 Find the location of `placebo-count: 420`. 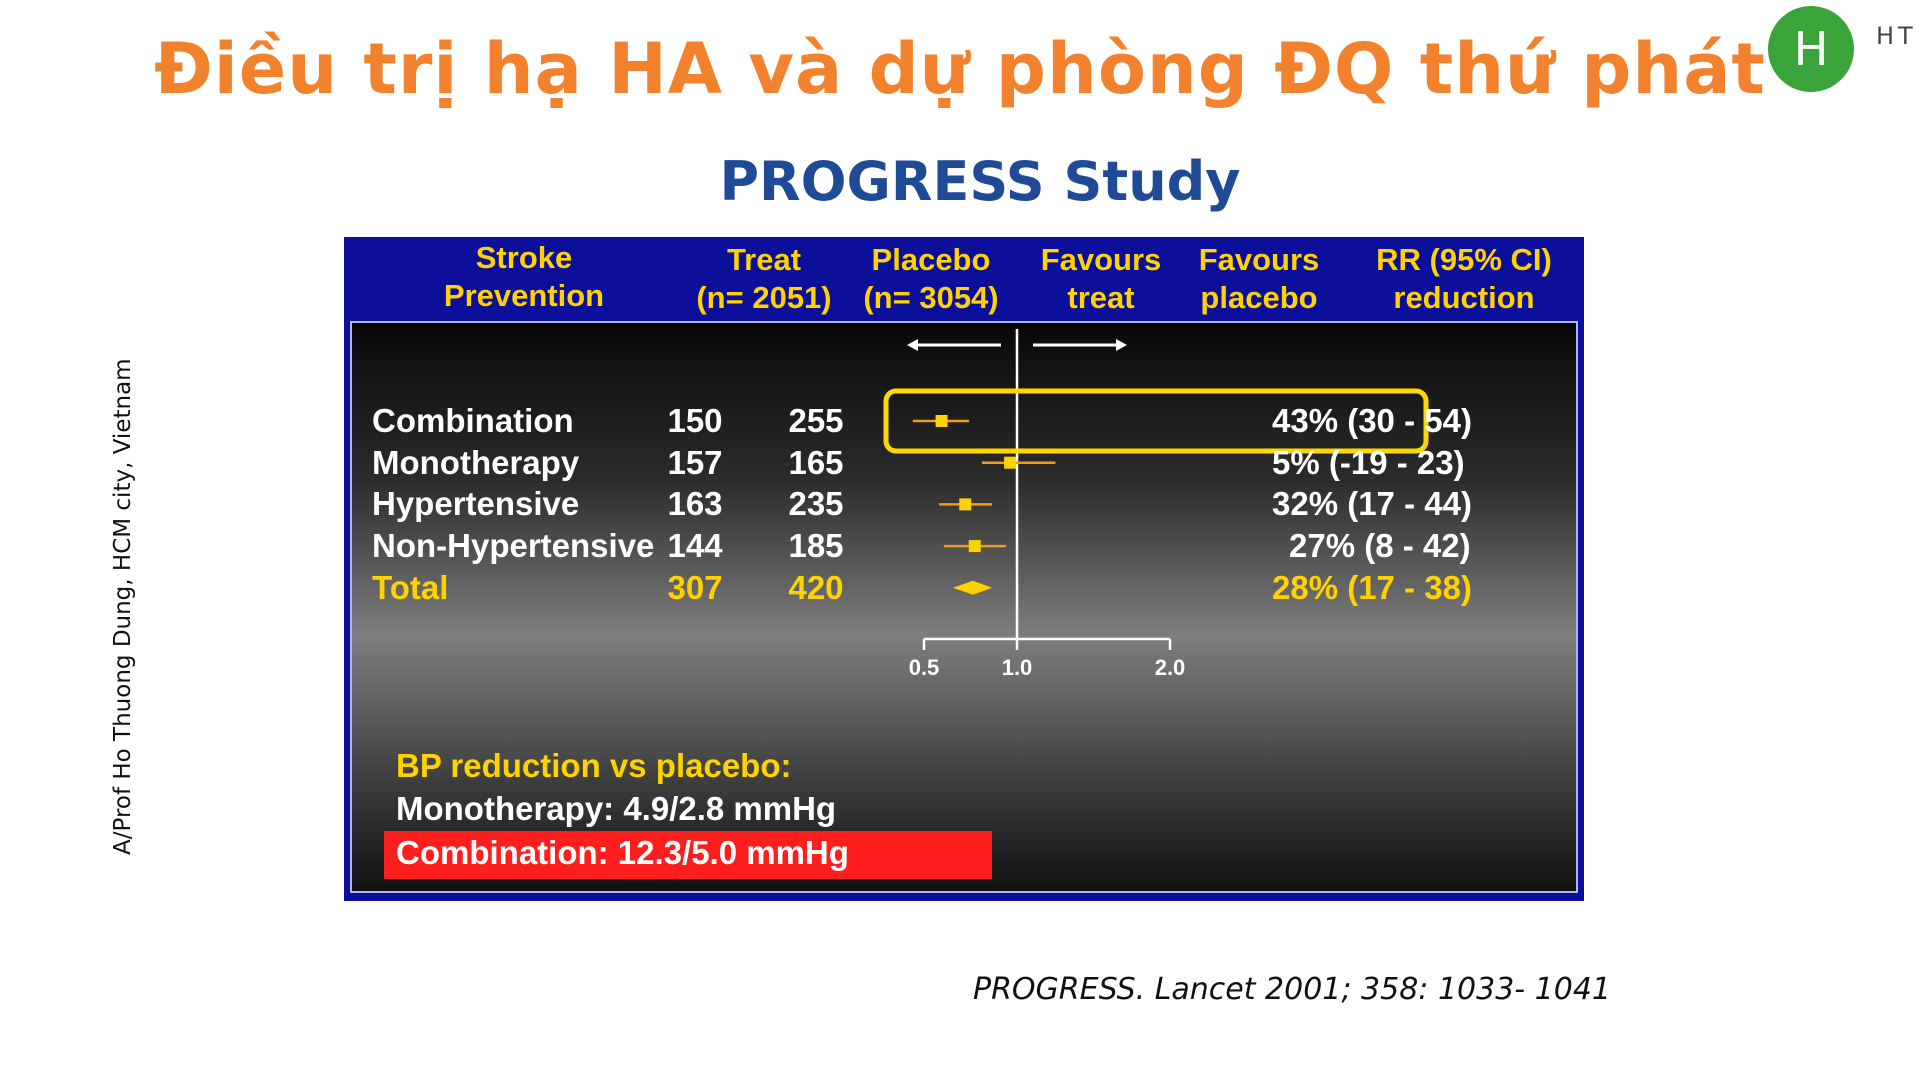

placebo-count: 420 is located at coordinates (816, 587).